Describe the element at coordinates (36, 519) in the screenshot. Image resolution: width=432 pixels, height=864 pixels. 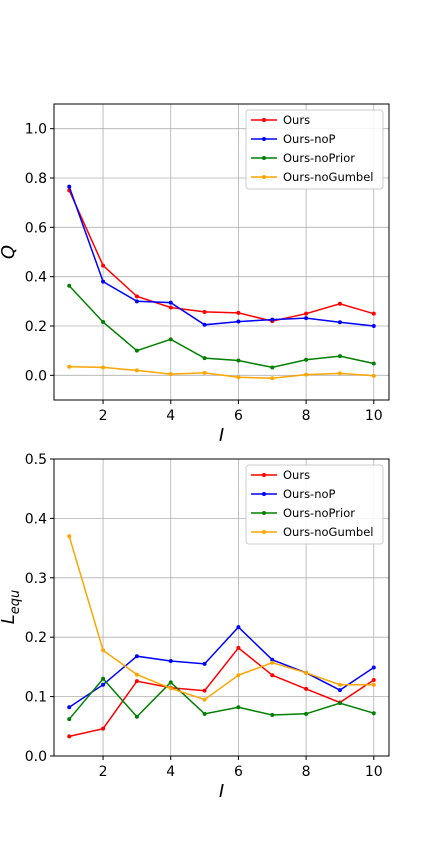
I see `y-tick-label: 0.4` at that location.